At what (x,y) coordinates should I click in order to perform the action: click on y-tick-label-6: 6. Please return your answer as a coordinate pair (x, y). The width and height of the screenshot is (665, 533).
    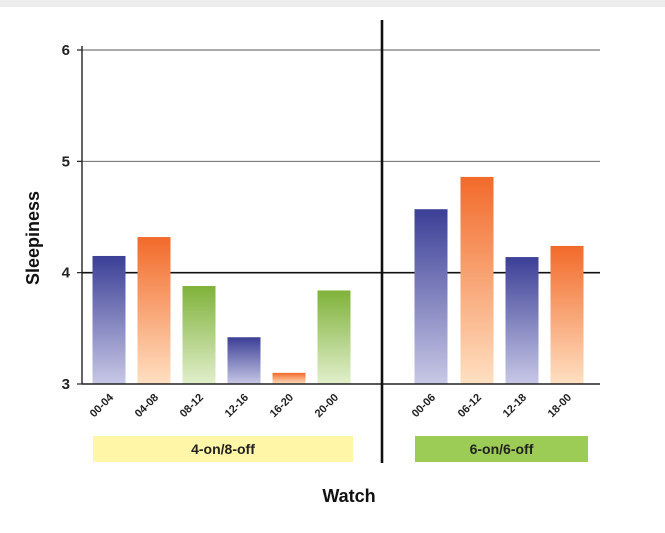
    Looking at the image, I should click on (66, 50).